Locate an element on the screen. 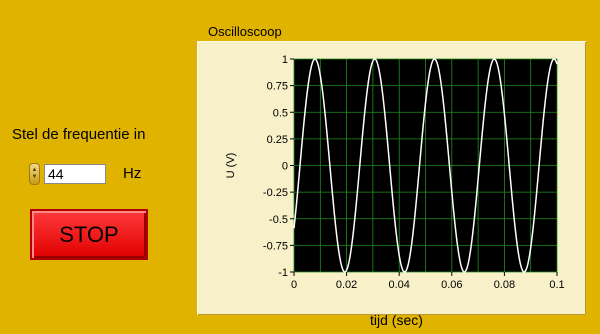  y-tick-label: -0.75 is located at coordinates (275, 246).